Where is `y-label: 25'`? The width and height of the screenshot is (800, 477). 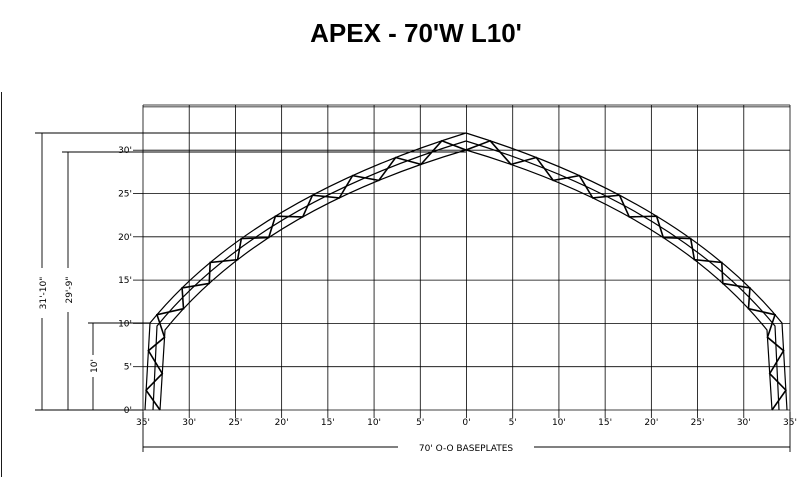 y-label: 25' is located at coordinates (125, 195).